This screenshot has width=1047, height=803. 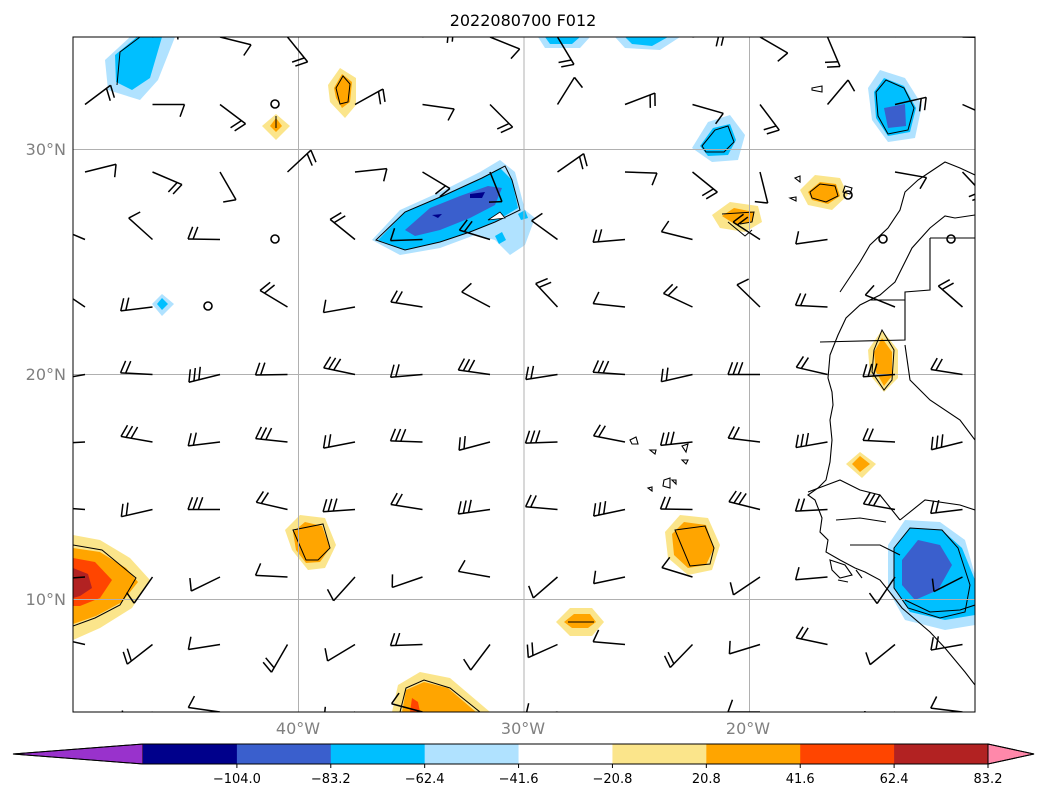 I want to click on colorbar-outline, so click(x=523, y=754).